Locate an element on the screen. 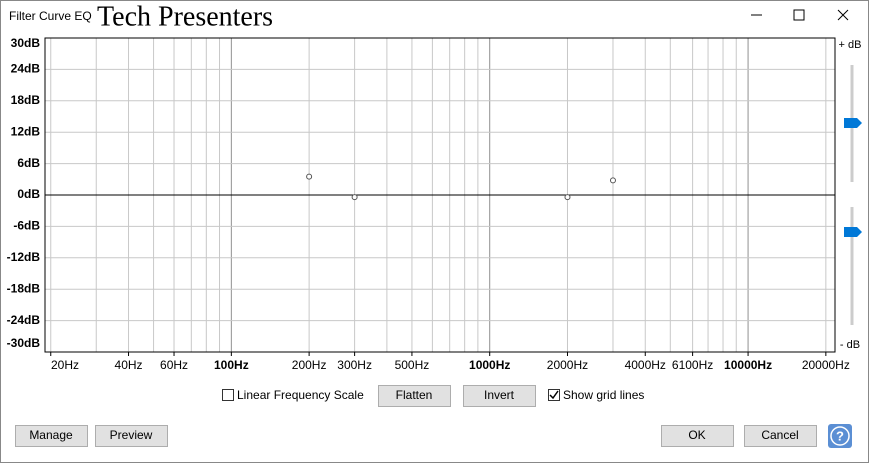  manage-label: Manage is located at coordinates (51, 435).